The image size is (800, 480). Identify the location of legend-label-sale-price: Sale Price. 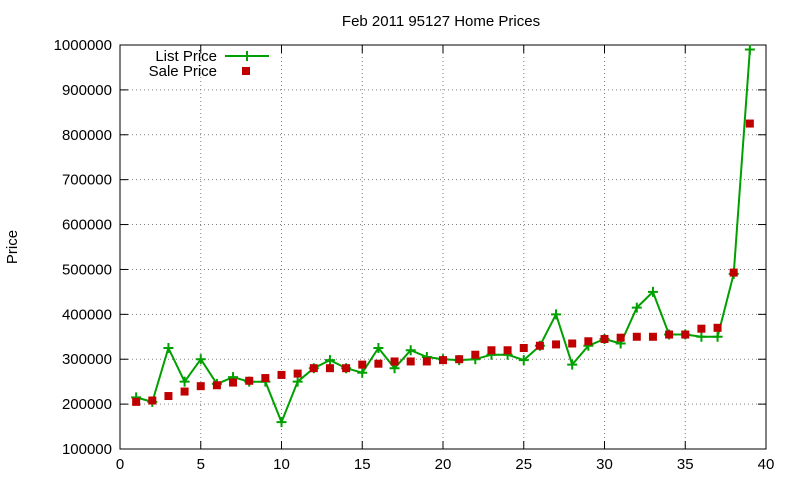
(183, 71).